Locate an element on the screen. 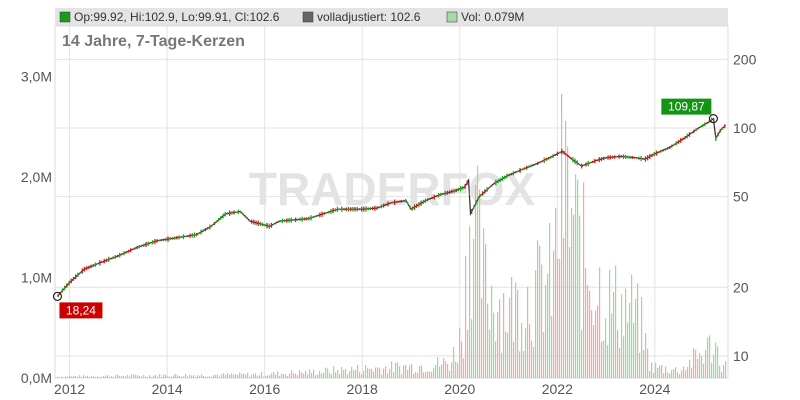 The image size is (800, 400). legend-volume-text: Vol: 0.079M is located at coordinates (492, 17).